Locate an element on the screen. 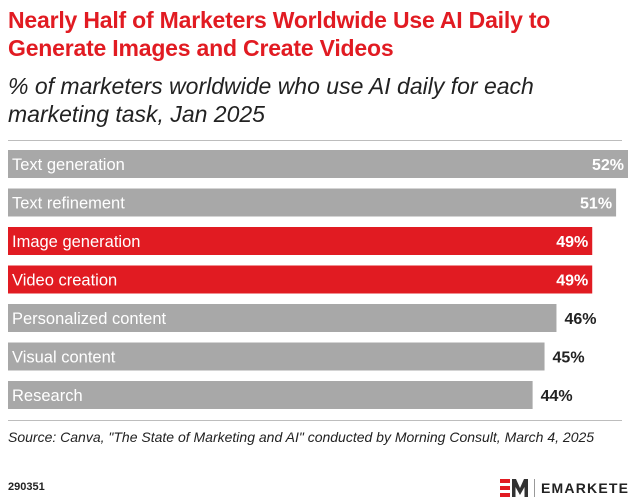 This screenshot has height=502, width=630. brand: EMARKETER is located at coordinates (565, 488).